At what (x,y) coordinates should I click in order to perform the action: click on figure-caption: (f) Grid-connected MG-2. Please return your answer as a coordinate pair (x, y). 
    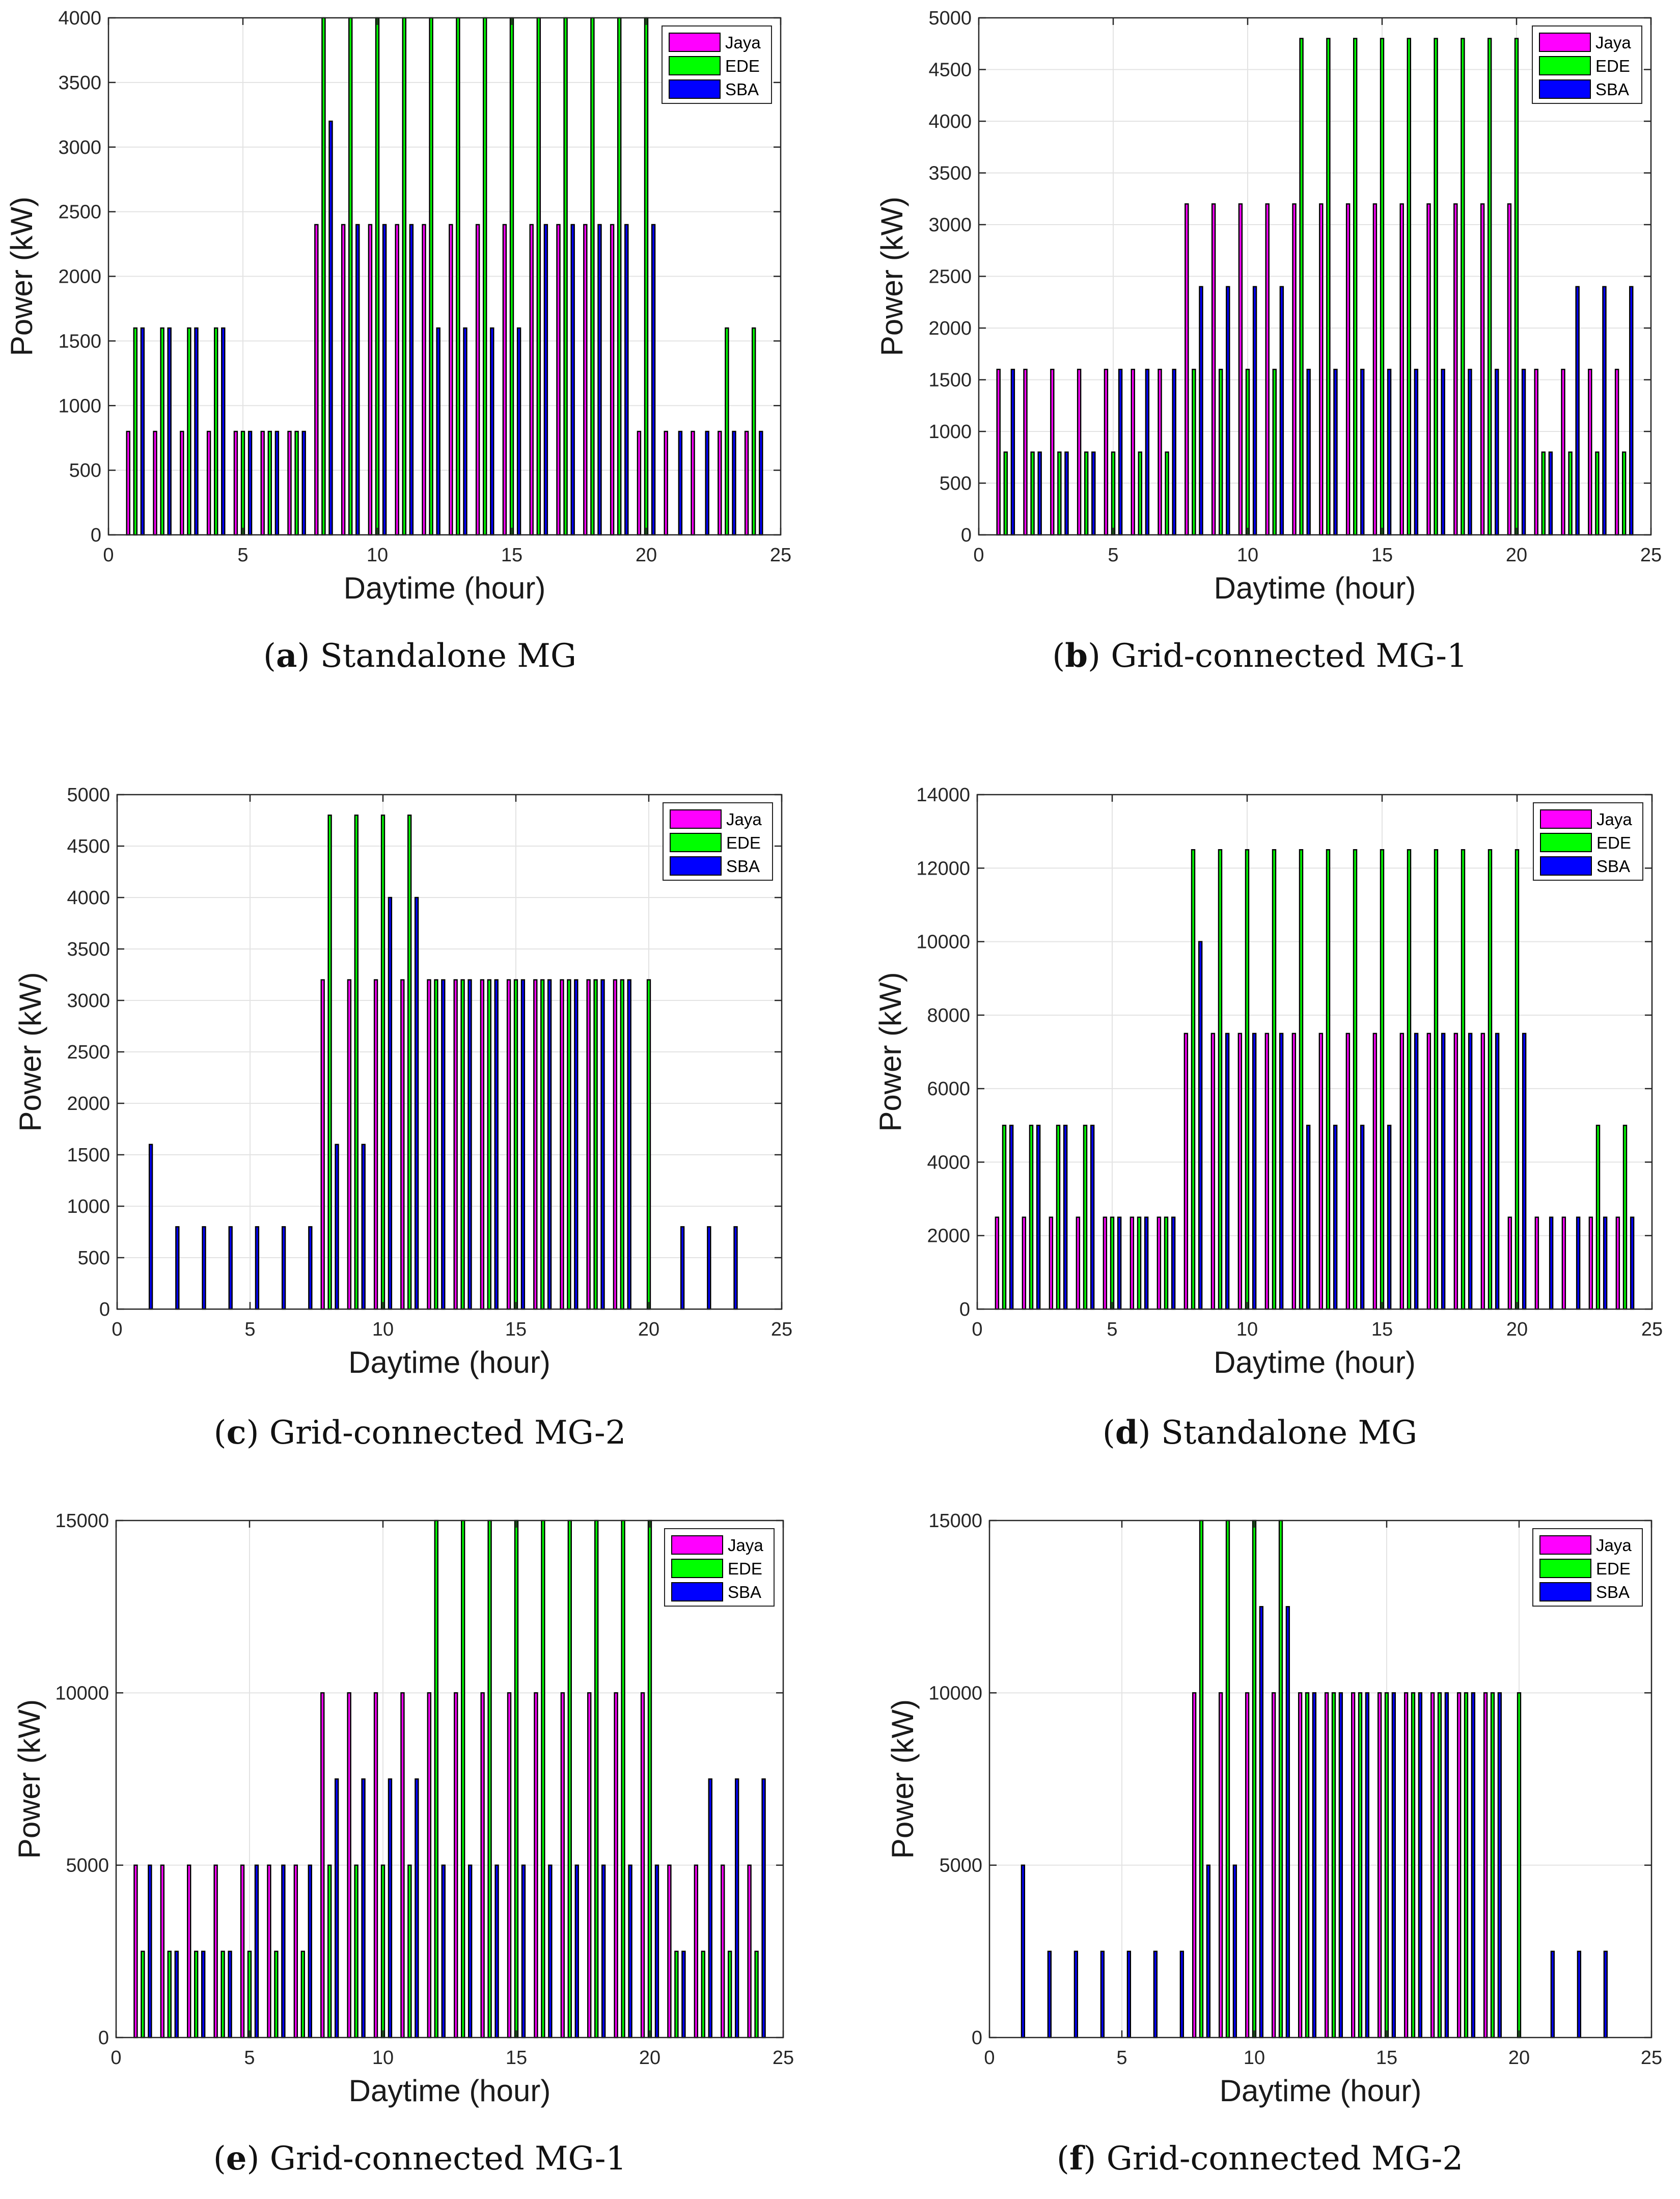
    Looking at the image, I should click on (1260, 2158).